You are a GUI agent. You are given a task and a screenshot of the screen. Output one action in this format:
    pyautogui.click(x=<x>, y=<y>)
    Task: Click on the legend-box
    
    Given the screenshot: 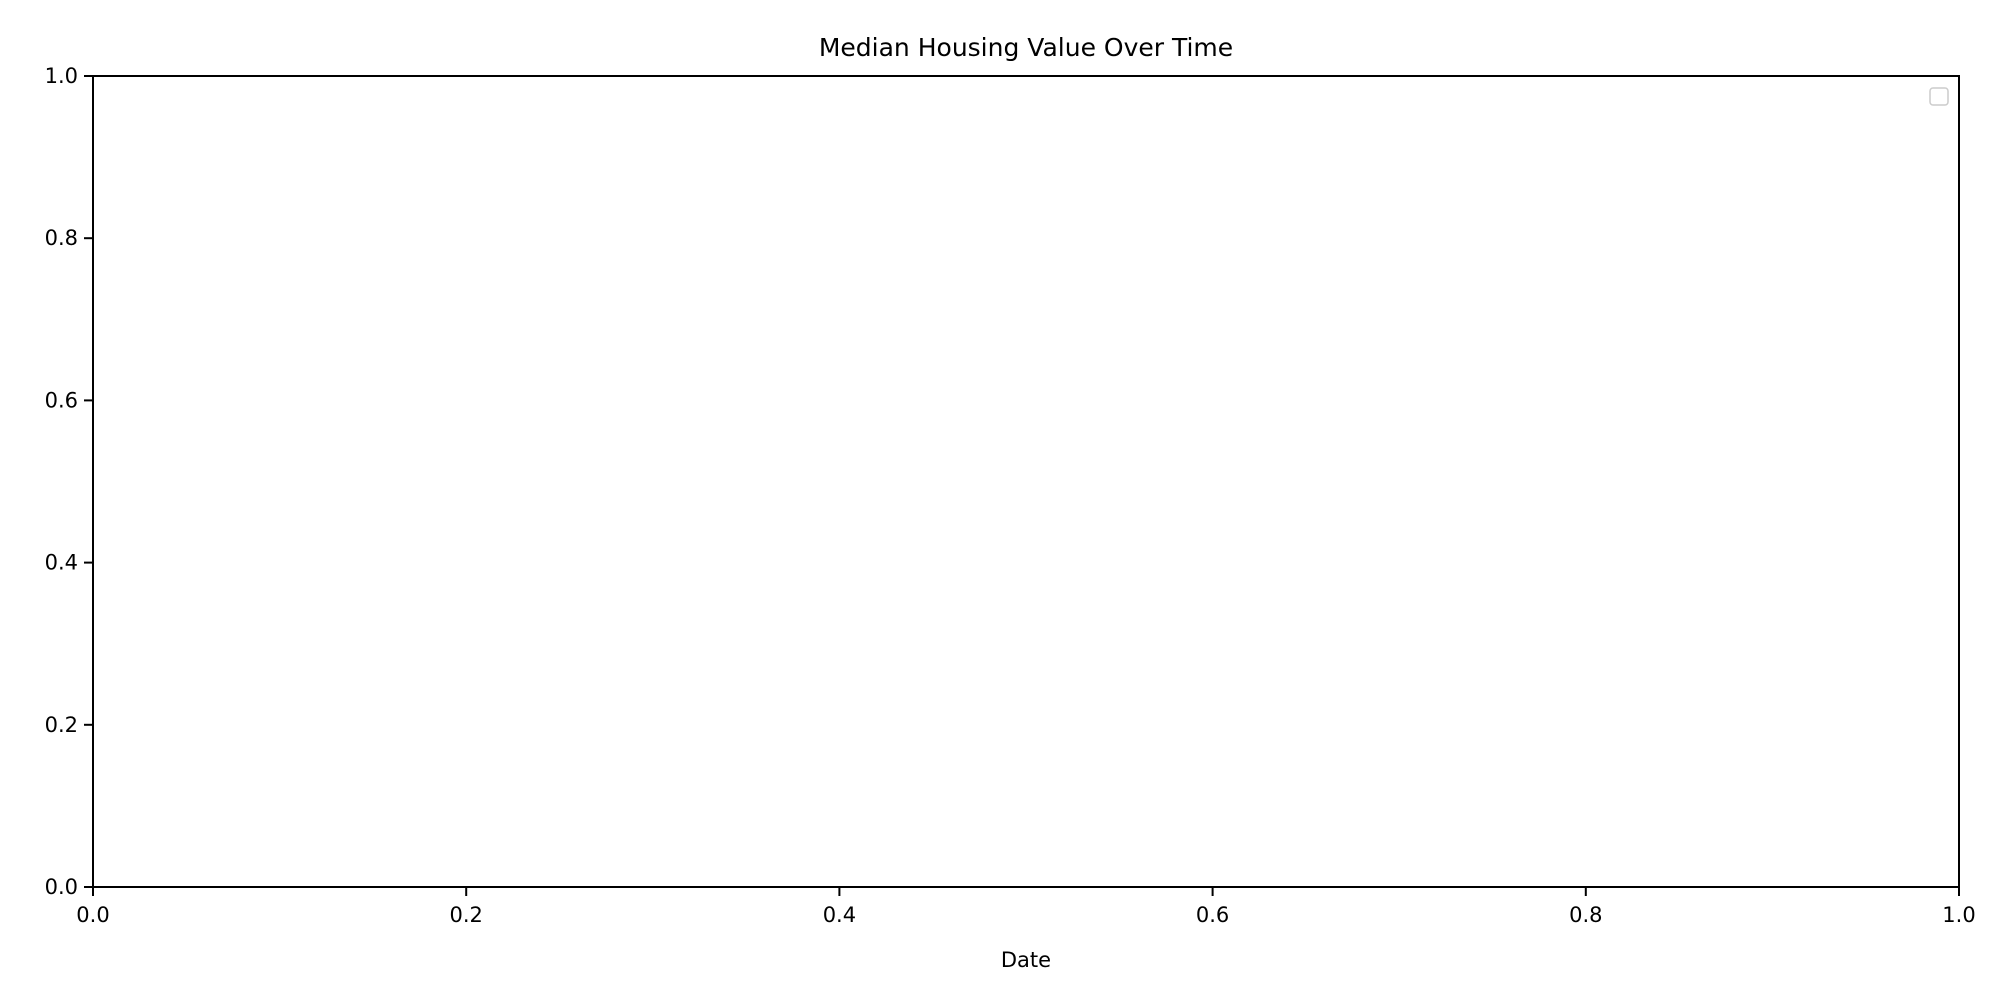 What is the action you would take?
    pyautogui.click(x=1939, y=96)
    